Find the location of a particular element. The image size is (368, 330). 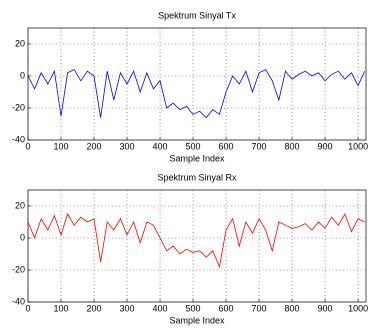

chart-title: Spektrum Sinyal Rx is located at coordinates (197, 177).